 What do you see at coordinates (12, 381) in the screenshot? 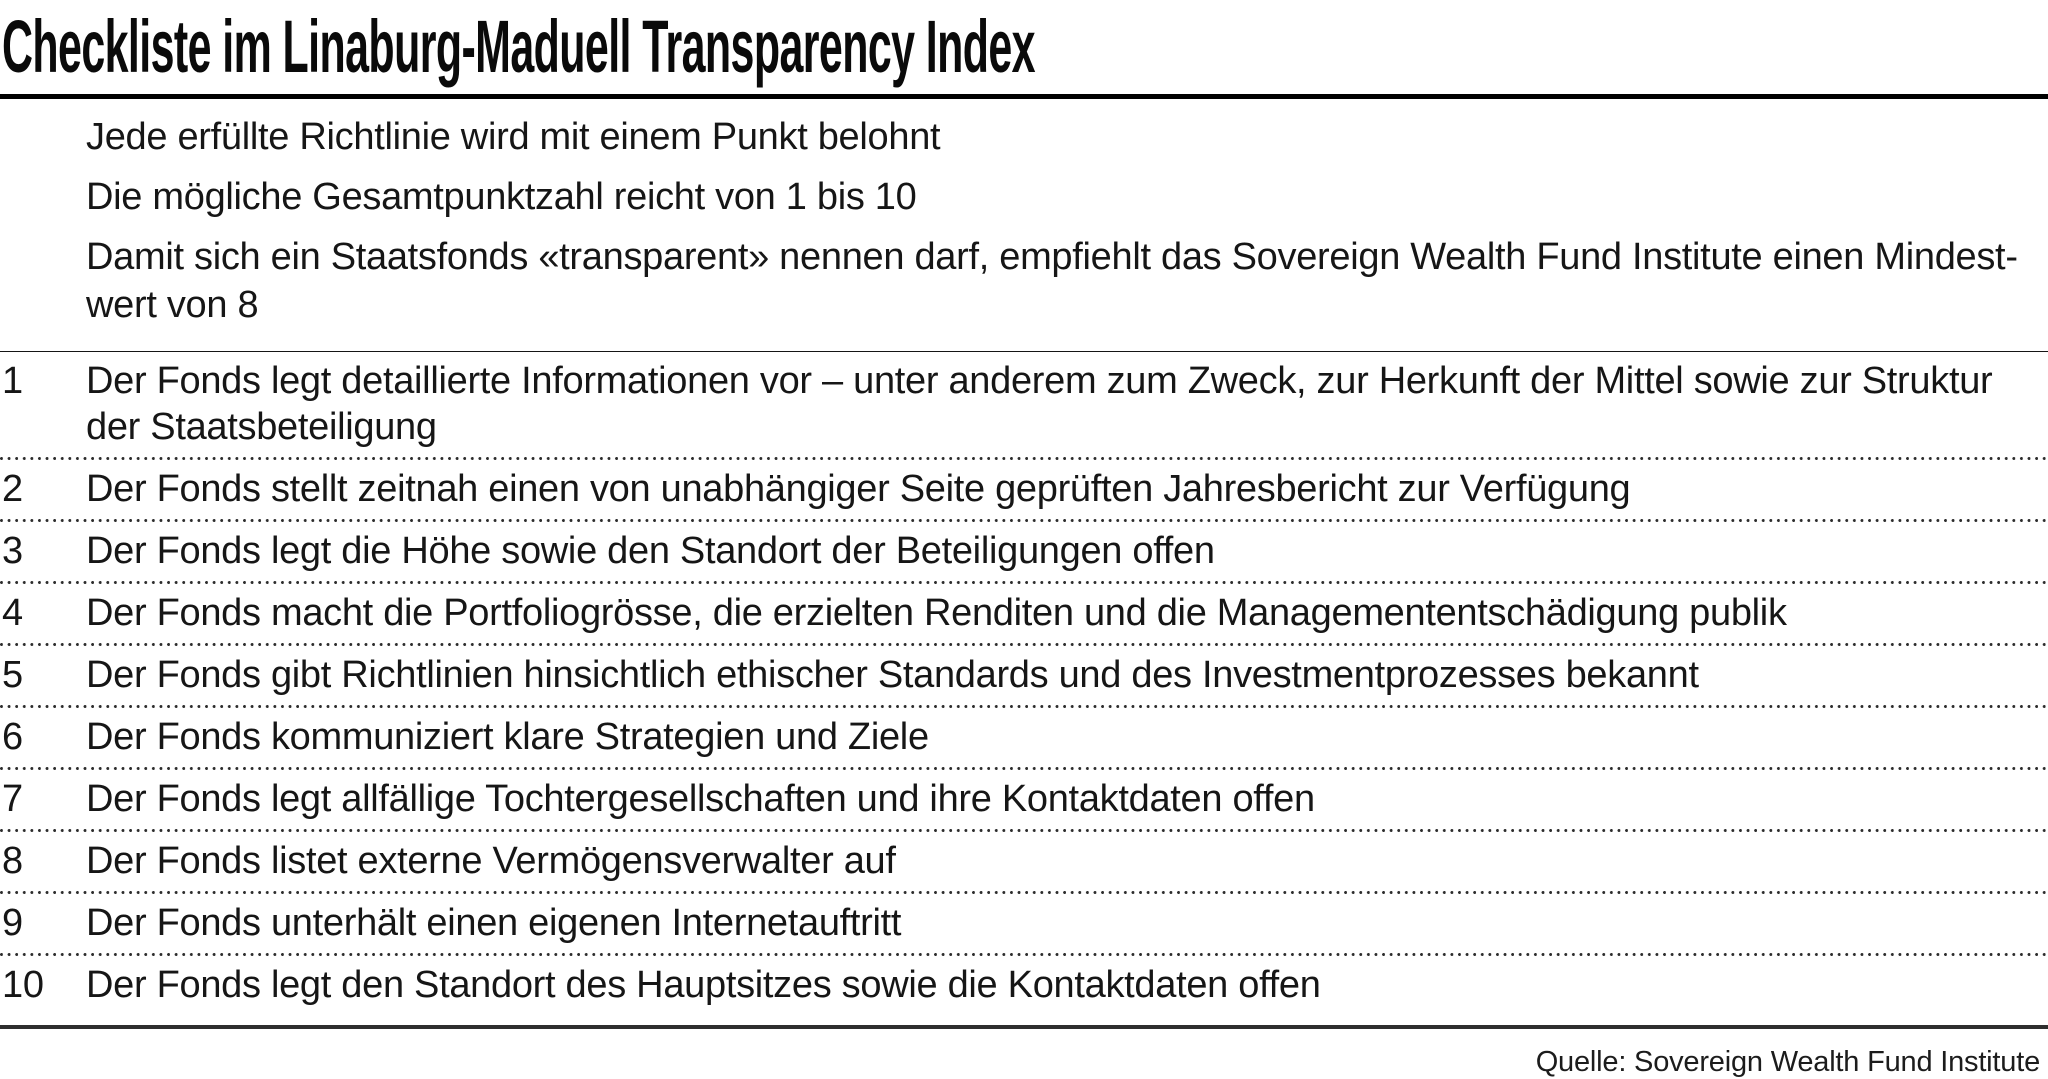
I see `row-number: 1` at bounding box center [12, 381].